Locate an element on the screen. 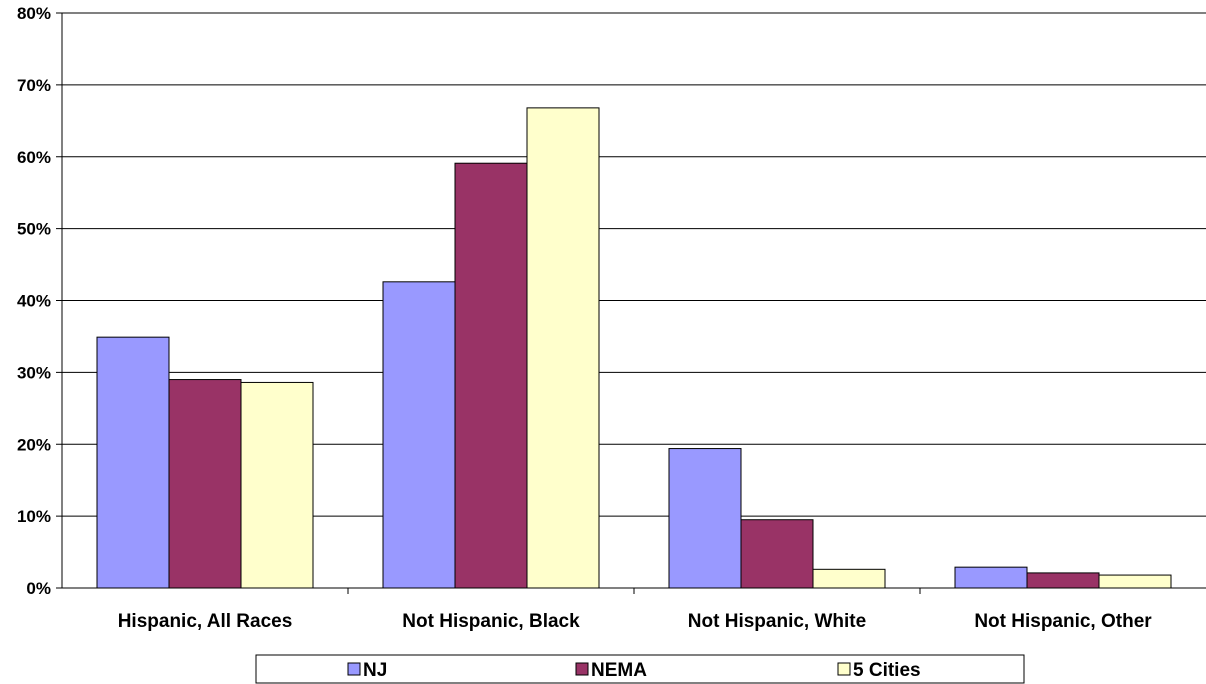  legend-label: NJ is located at coordinates (375, 670).